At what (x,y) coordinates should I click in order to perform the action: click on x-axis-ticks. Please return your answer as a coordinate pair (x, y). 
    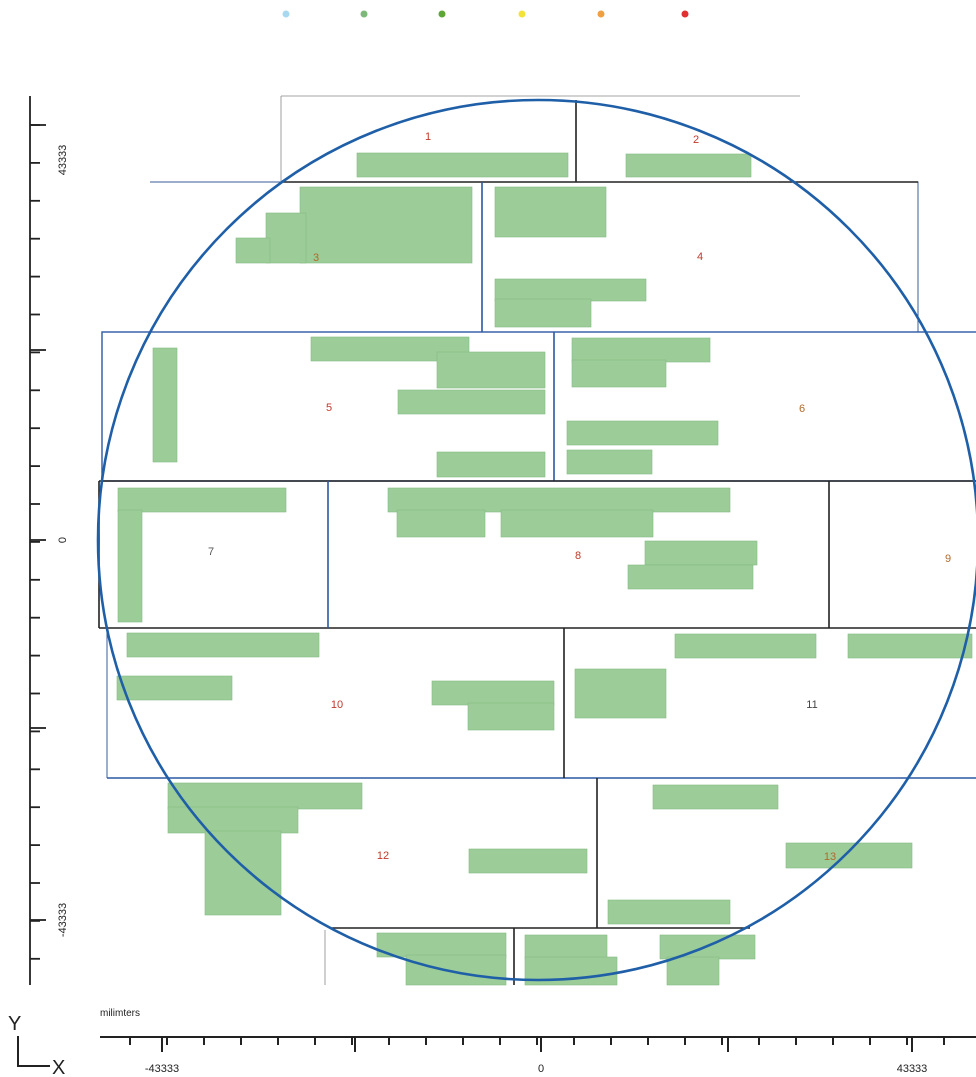
    Looking at the image, I should click on (537, 1044).